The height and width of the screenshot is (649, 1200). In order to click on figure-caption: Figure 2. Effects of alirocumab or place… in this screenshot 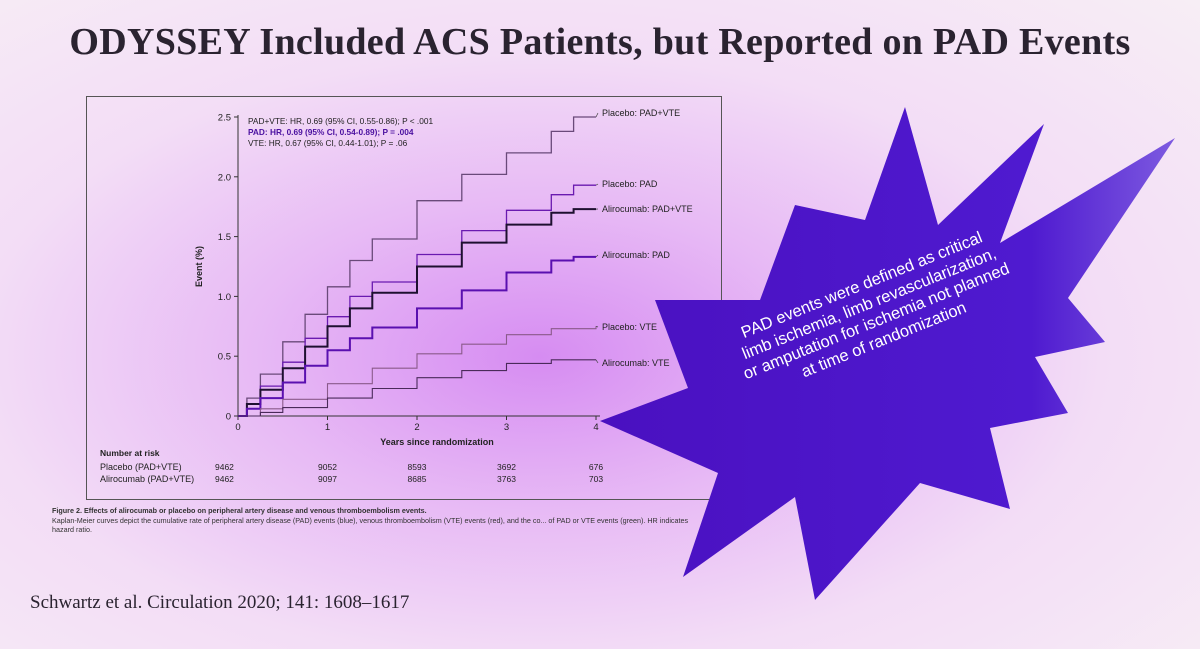, I will do `click(372, 520)`.